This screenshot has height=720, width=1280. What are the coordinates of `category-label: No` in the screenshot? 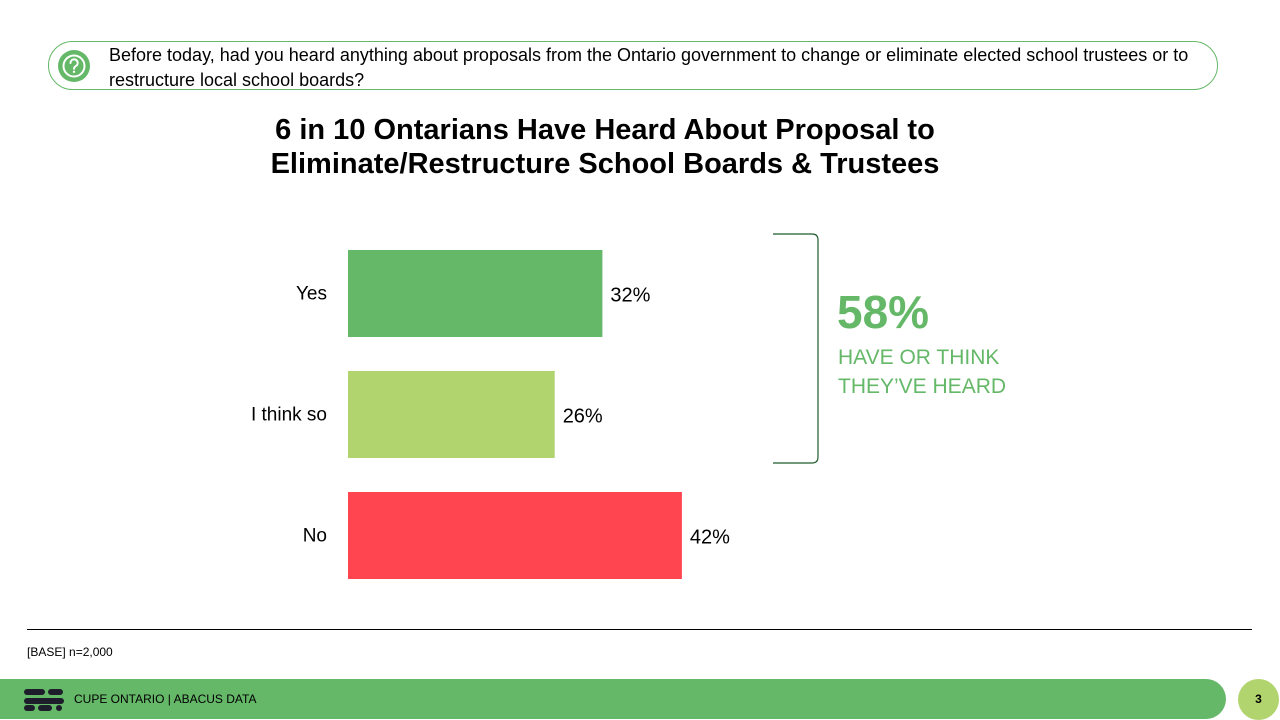 It's located at (315, 536).